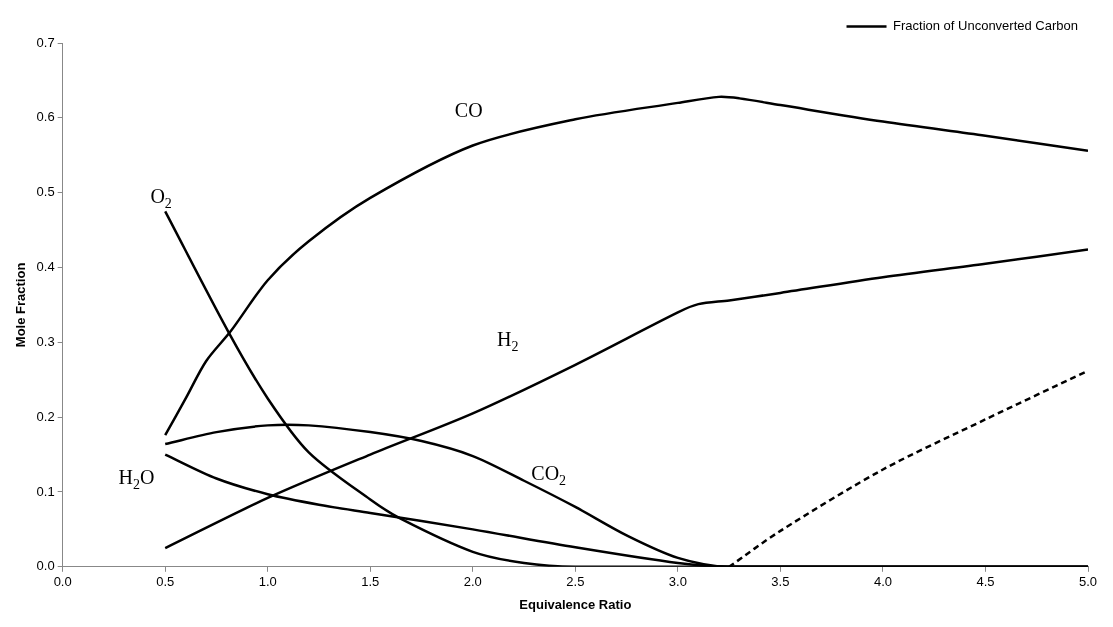 This screenshot has width=1113, height=627. What do you see at coordinates (677, 582) in the screenshot?
I see `x-tick-label: 3.0` at bounding box center [677, 582].